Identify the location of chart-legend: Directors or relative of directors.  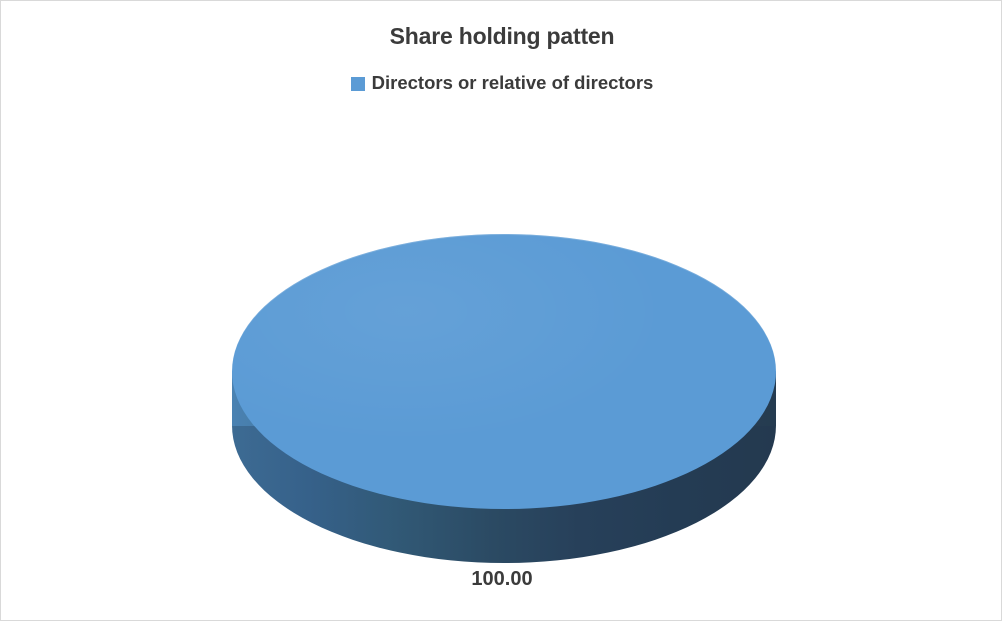
(501, 83).